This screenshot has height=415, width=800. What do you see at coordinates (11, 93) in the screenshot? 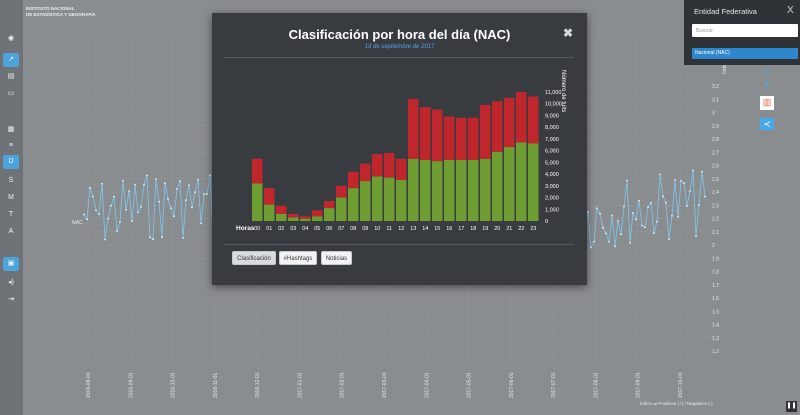
I see `book-icon: ▭` at bounding box center [11, 93].